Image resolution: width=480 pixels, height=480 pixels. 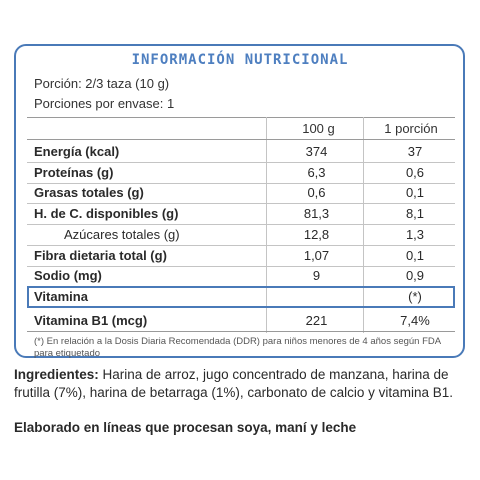 I want to click on nutrient-label: Energía (kcal), so click(x=77, y=151).